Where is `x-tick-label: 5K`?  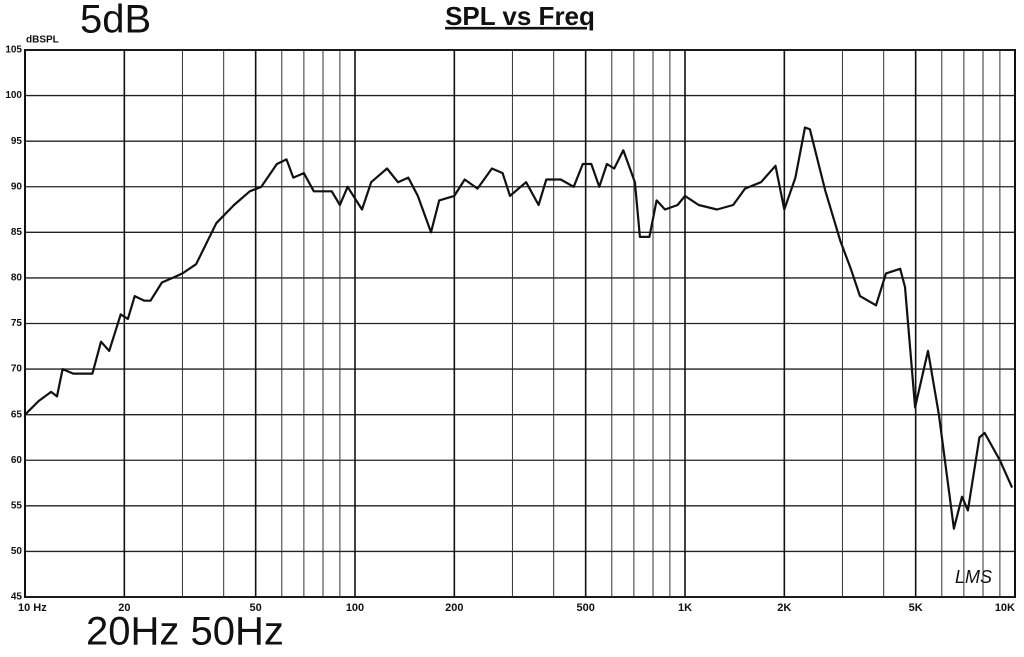 x-tick-label: 5K is located at coordinates (916, 608).